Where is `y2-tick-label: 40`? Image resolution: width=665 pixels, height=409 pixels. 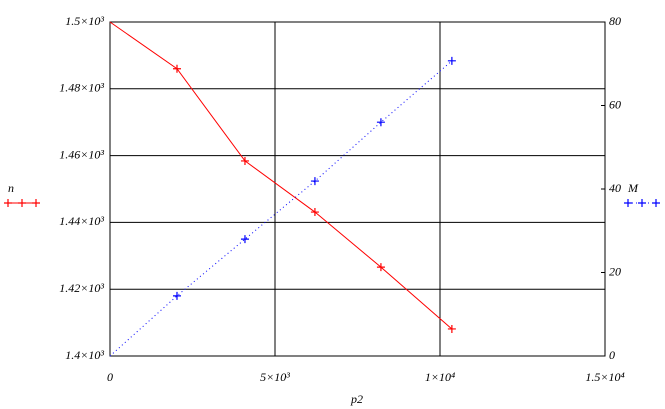 y2-tick-label: 40 is located at coordinates (615, 188).